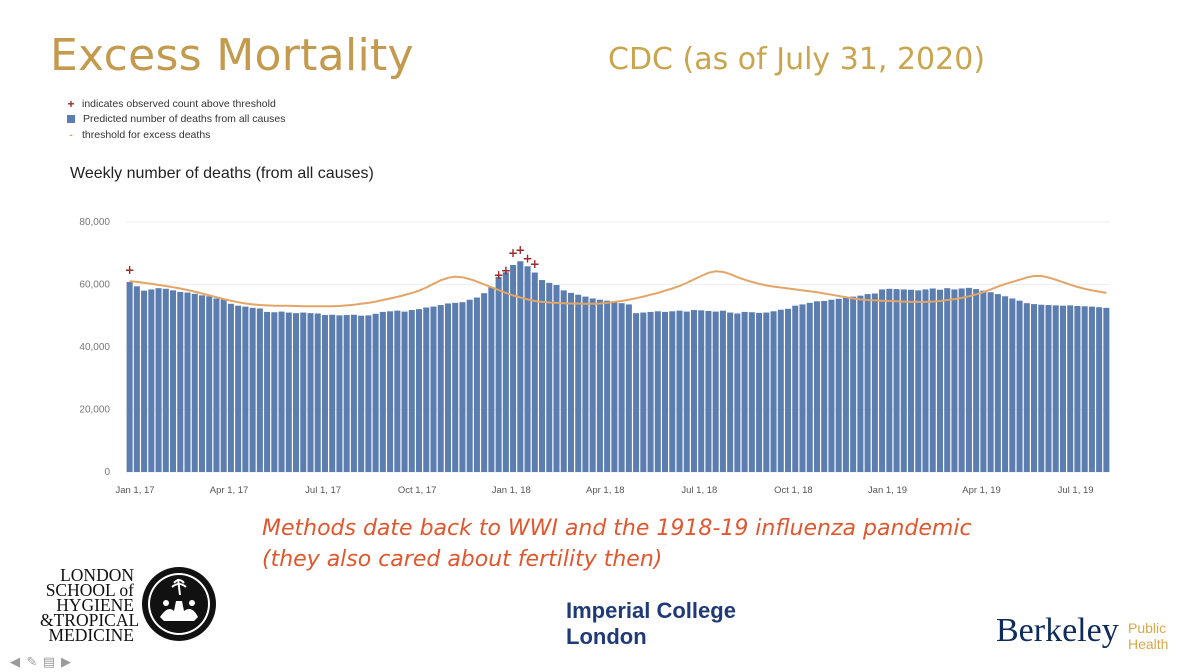  I want to click on arrow-right-icon: ▶, so click(66, 661).